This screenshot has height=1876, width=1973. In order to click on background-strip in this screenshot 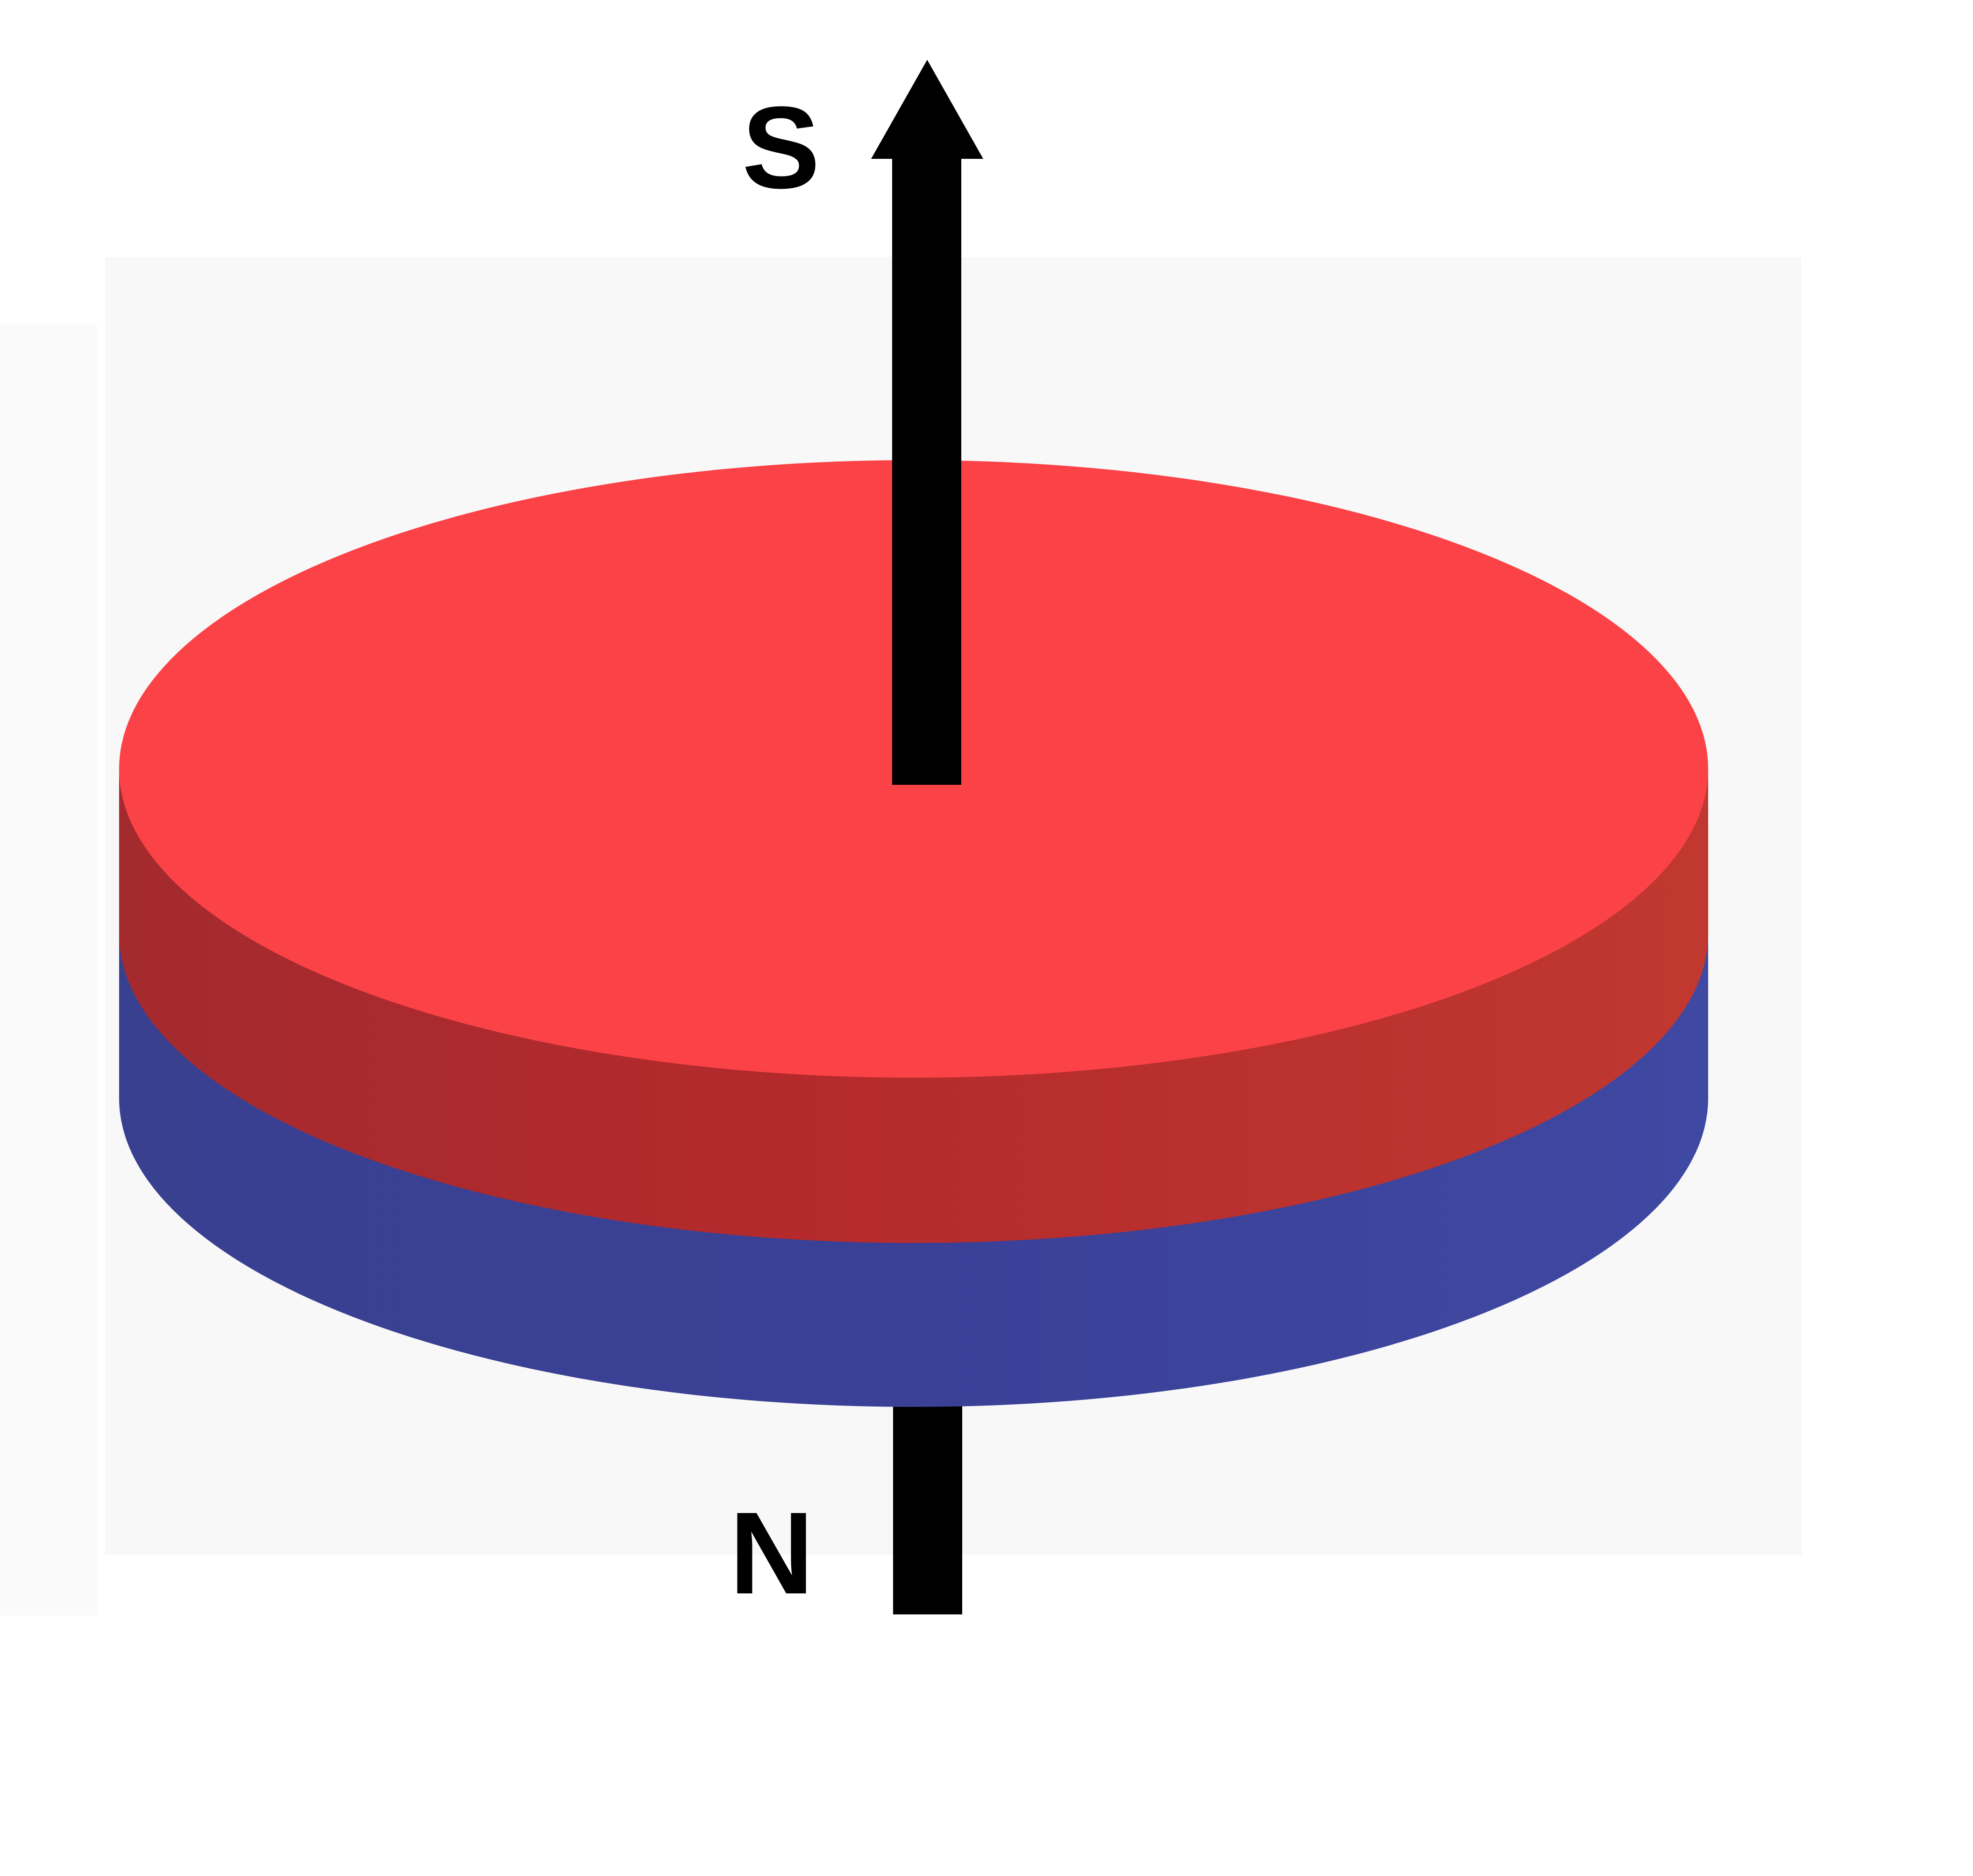, I will do `click(49, 970)`.